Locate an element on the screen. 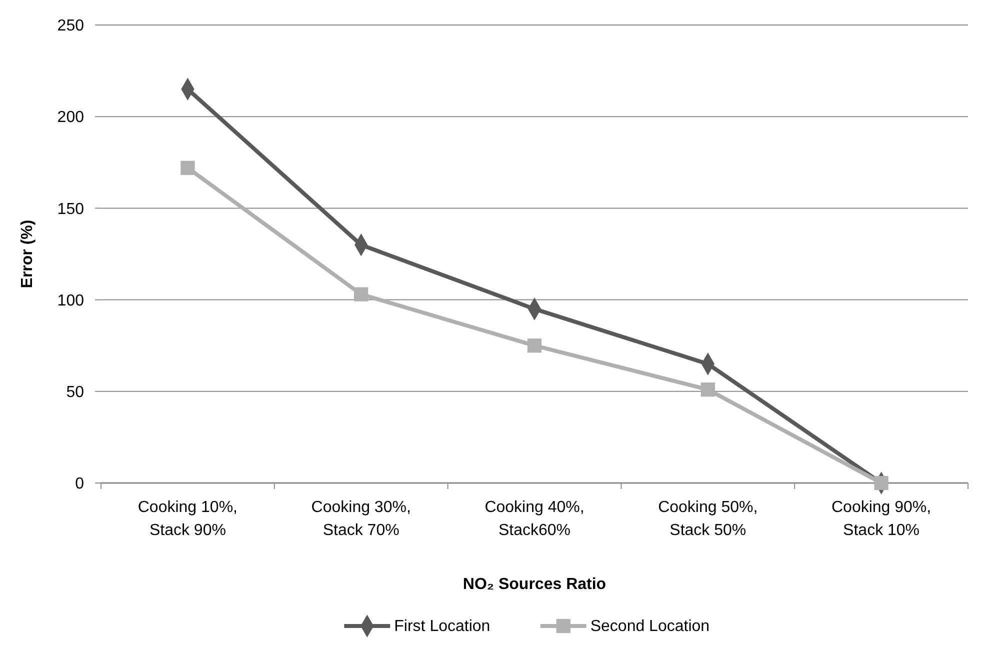  x-tick-label: Cooking 30%, Stack 70% is located at coordinates (361, 519).